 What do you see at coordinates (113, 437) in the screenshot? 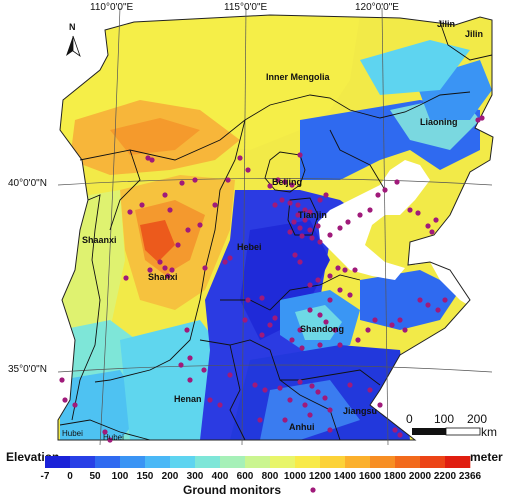
I see `label-hubei-b: Hubei` at bounding box center [113, 437].